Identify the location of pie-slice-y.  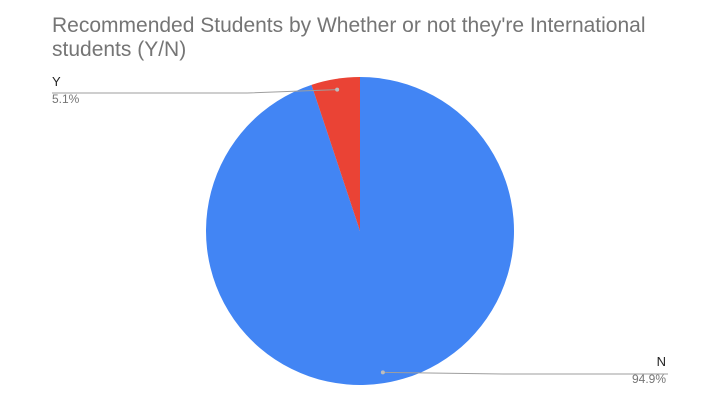
(335, 154).